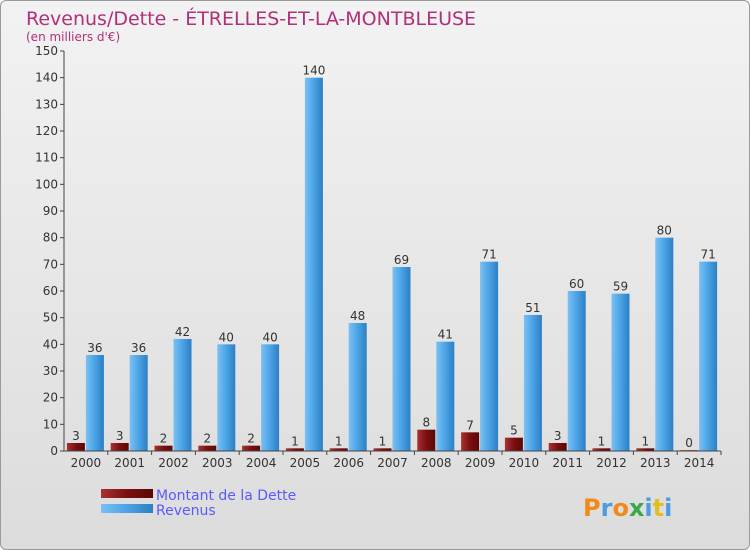 The height and width of the screenshot is (550, 750). What do you see at coordinates (658, 508) in the screenshot?
I see `logo-letter: t` at bounding box center [658, 508].